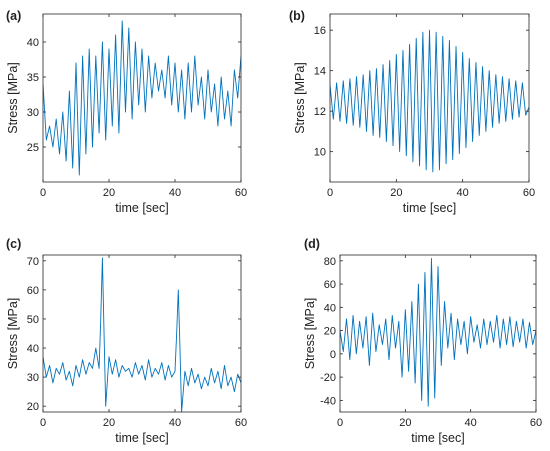  I want to click on y-tick-label: 12, so click(320, 112).